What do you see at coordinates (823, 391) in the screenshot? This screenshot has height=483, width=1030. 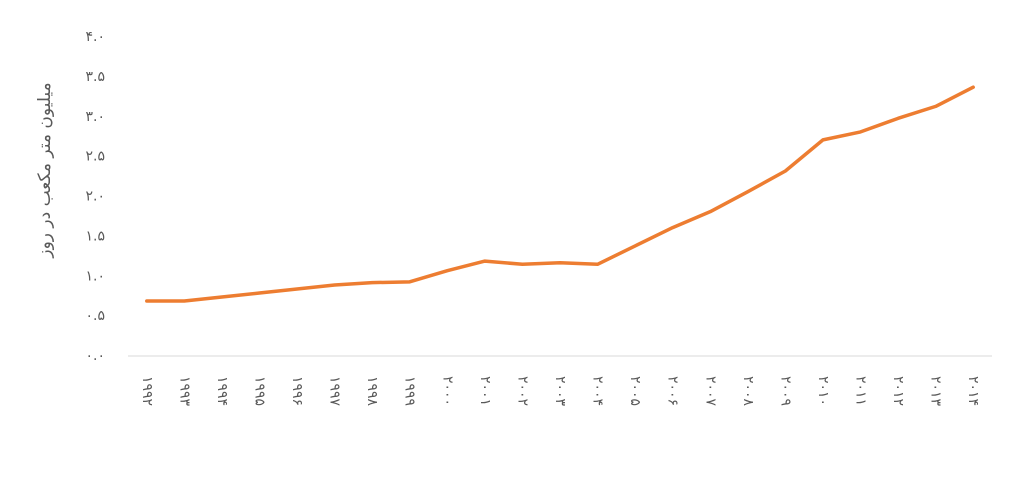 I see `x-tick-label: ۲۰۱۰` at bounding box center [823, 391].